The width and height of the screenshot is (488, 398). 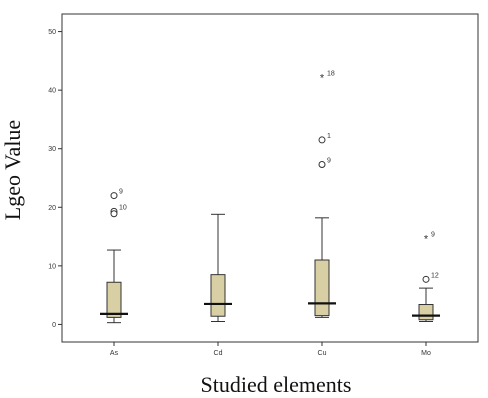 What do you see at coordinates (276, 384) in the screenshot?
I see `x-axis-title: Studied elements` at bounding box center [276, 384].